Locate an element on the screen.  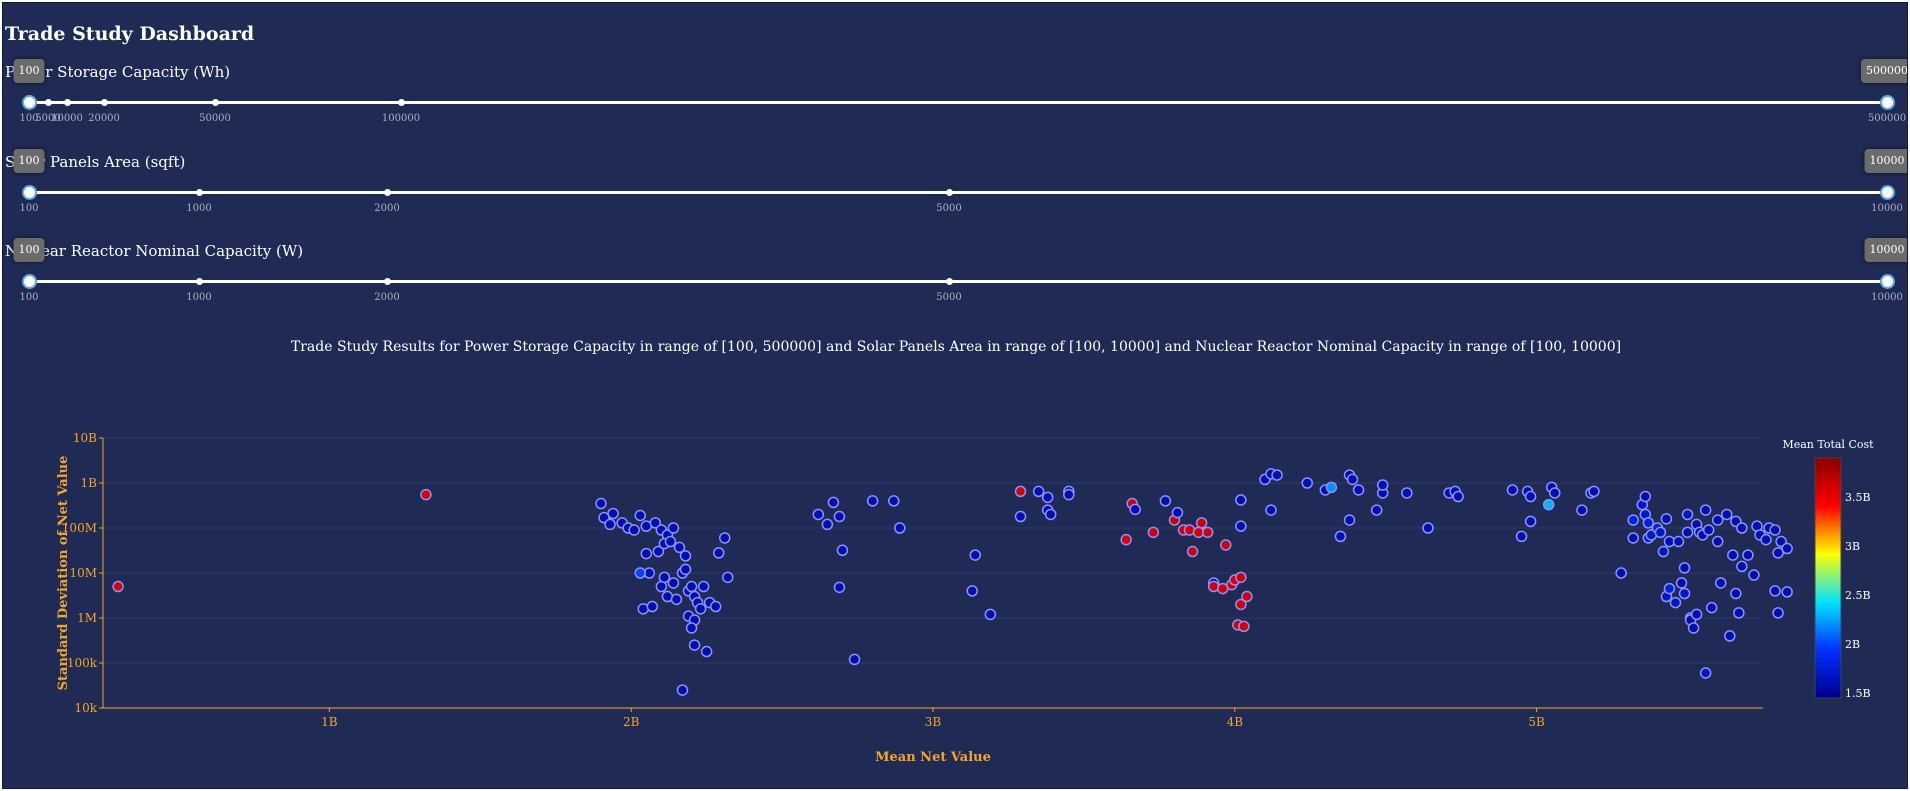
slider-max-tooltip: 10000 is located at coordinates (1885, 250).